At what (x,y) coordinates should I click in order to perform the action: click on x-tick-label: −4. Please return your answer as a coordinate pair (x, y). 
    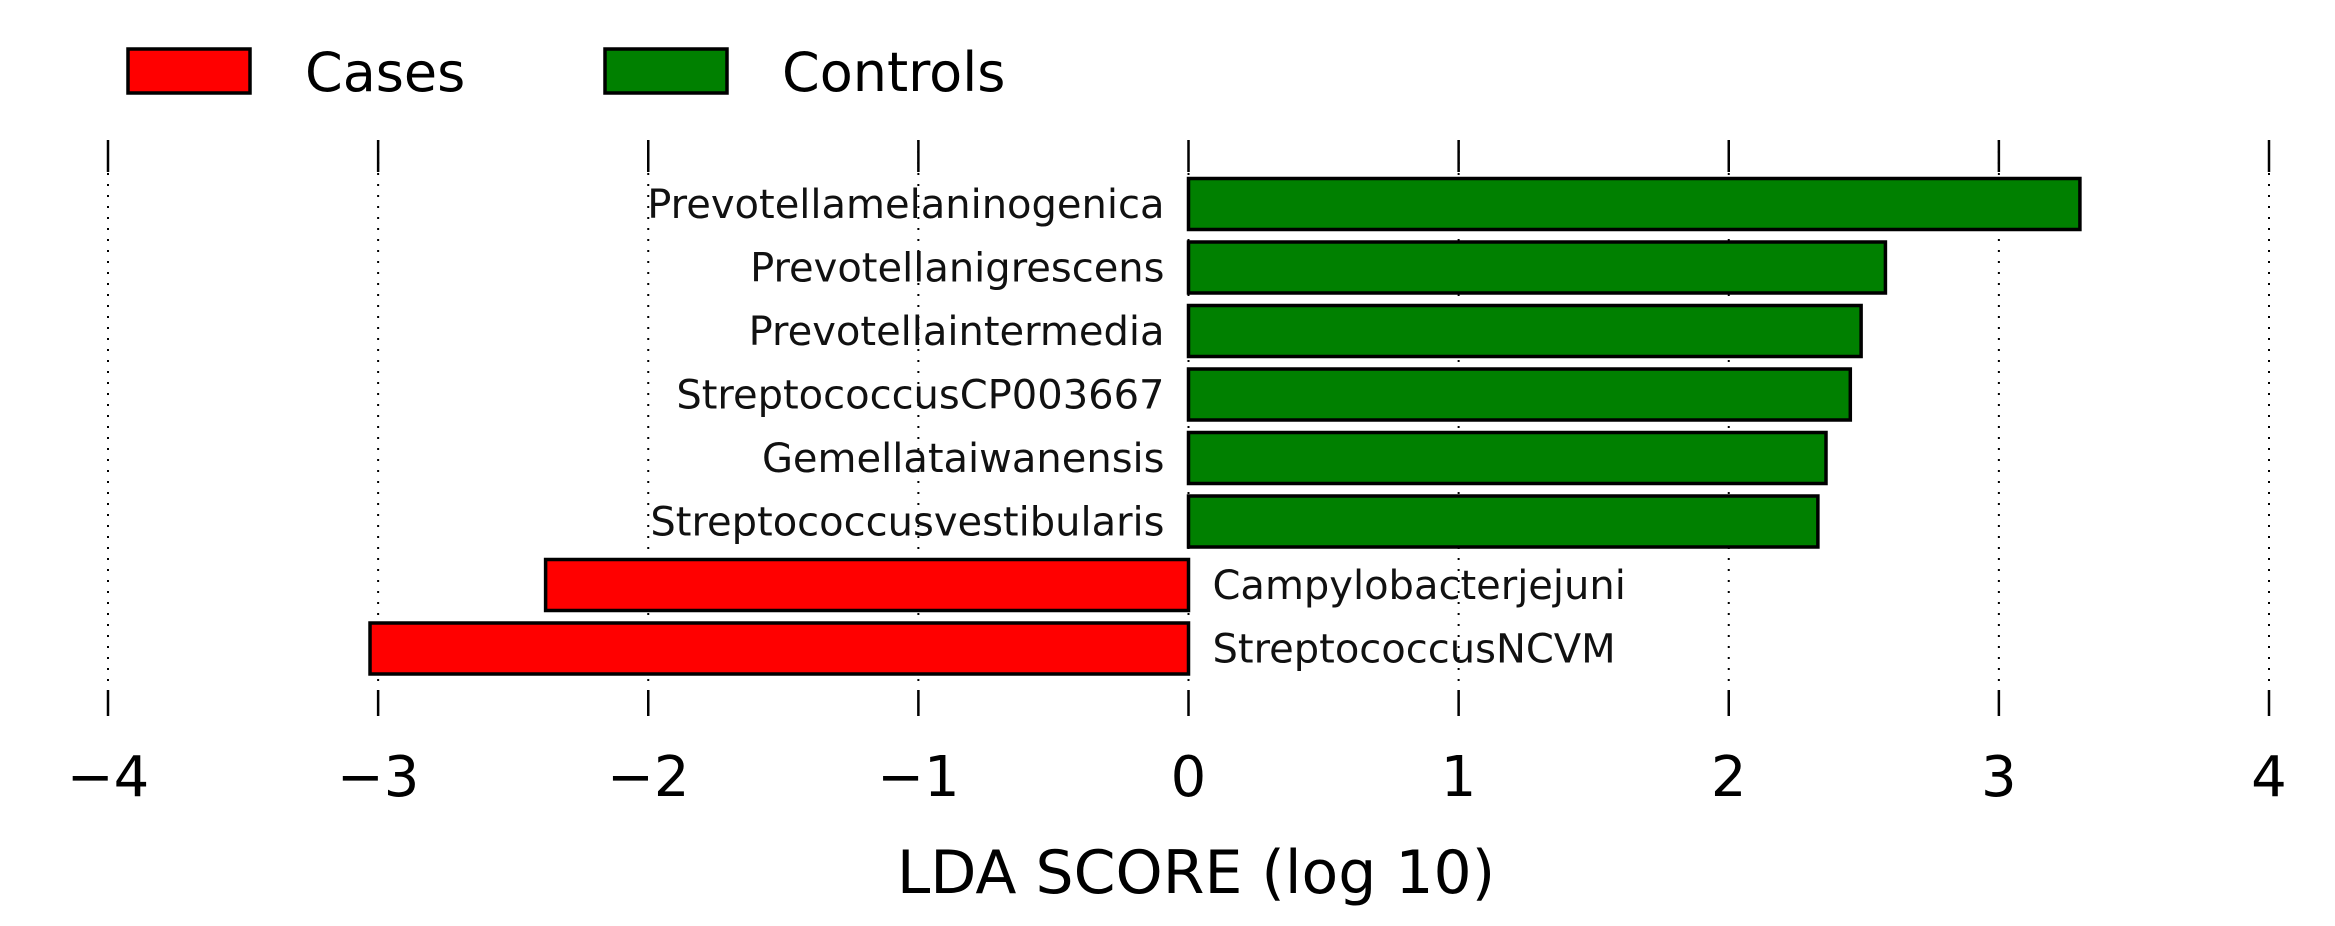
    Looking at the image, I should click on (108, 777).